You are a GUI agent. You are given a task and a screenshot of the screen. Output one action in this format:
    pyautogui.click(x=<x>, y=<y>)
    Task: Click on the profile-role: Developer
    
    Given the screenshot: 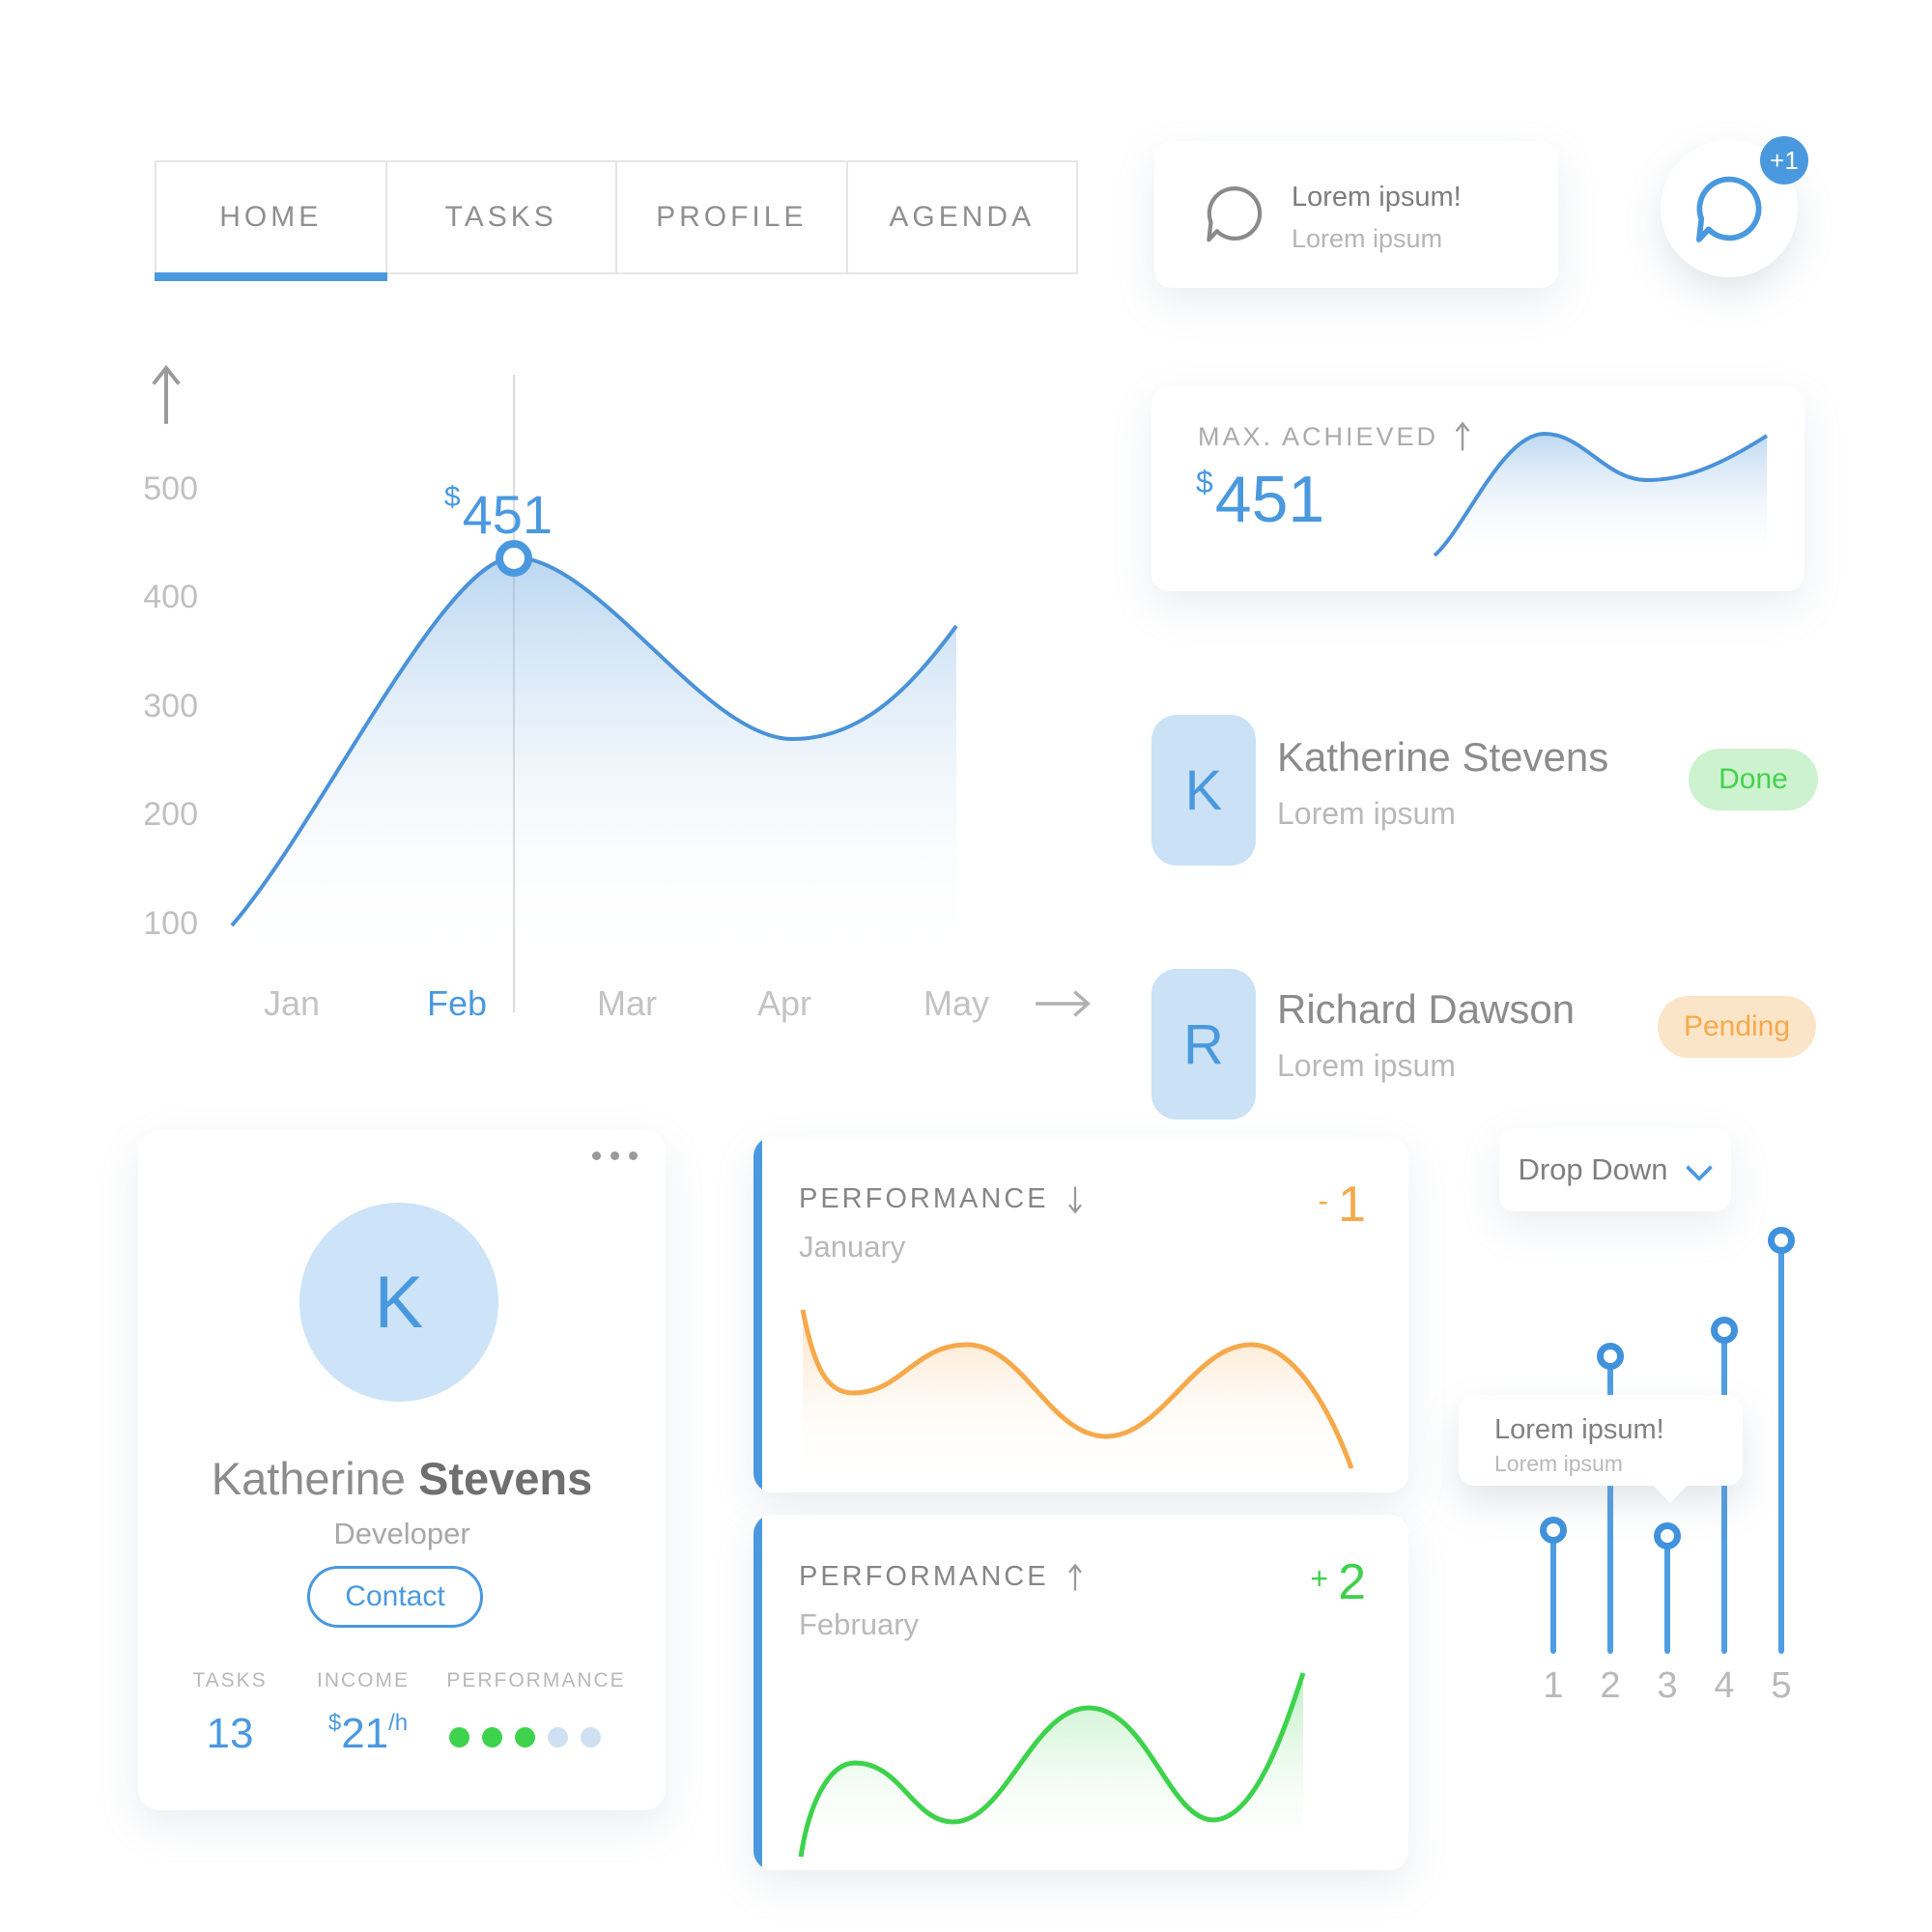 What is the action you would take?
    pyautogui.click(x=401, y=1533)
    